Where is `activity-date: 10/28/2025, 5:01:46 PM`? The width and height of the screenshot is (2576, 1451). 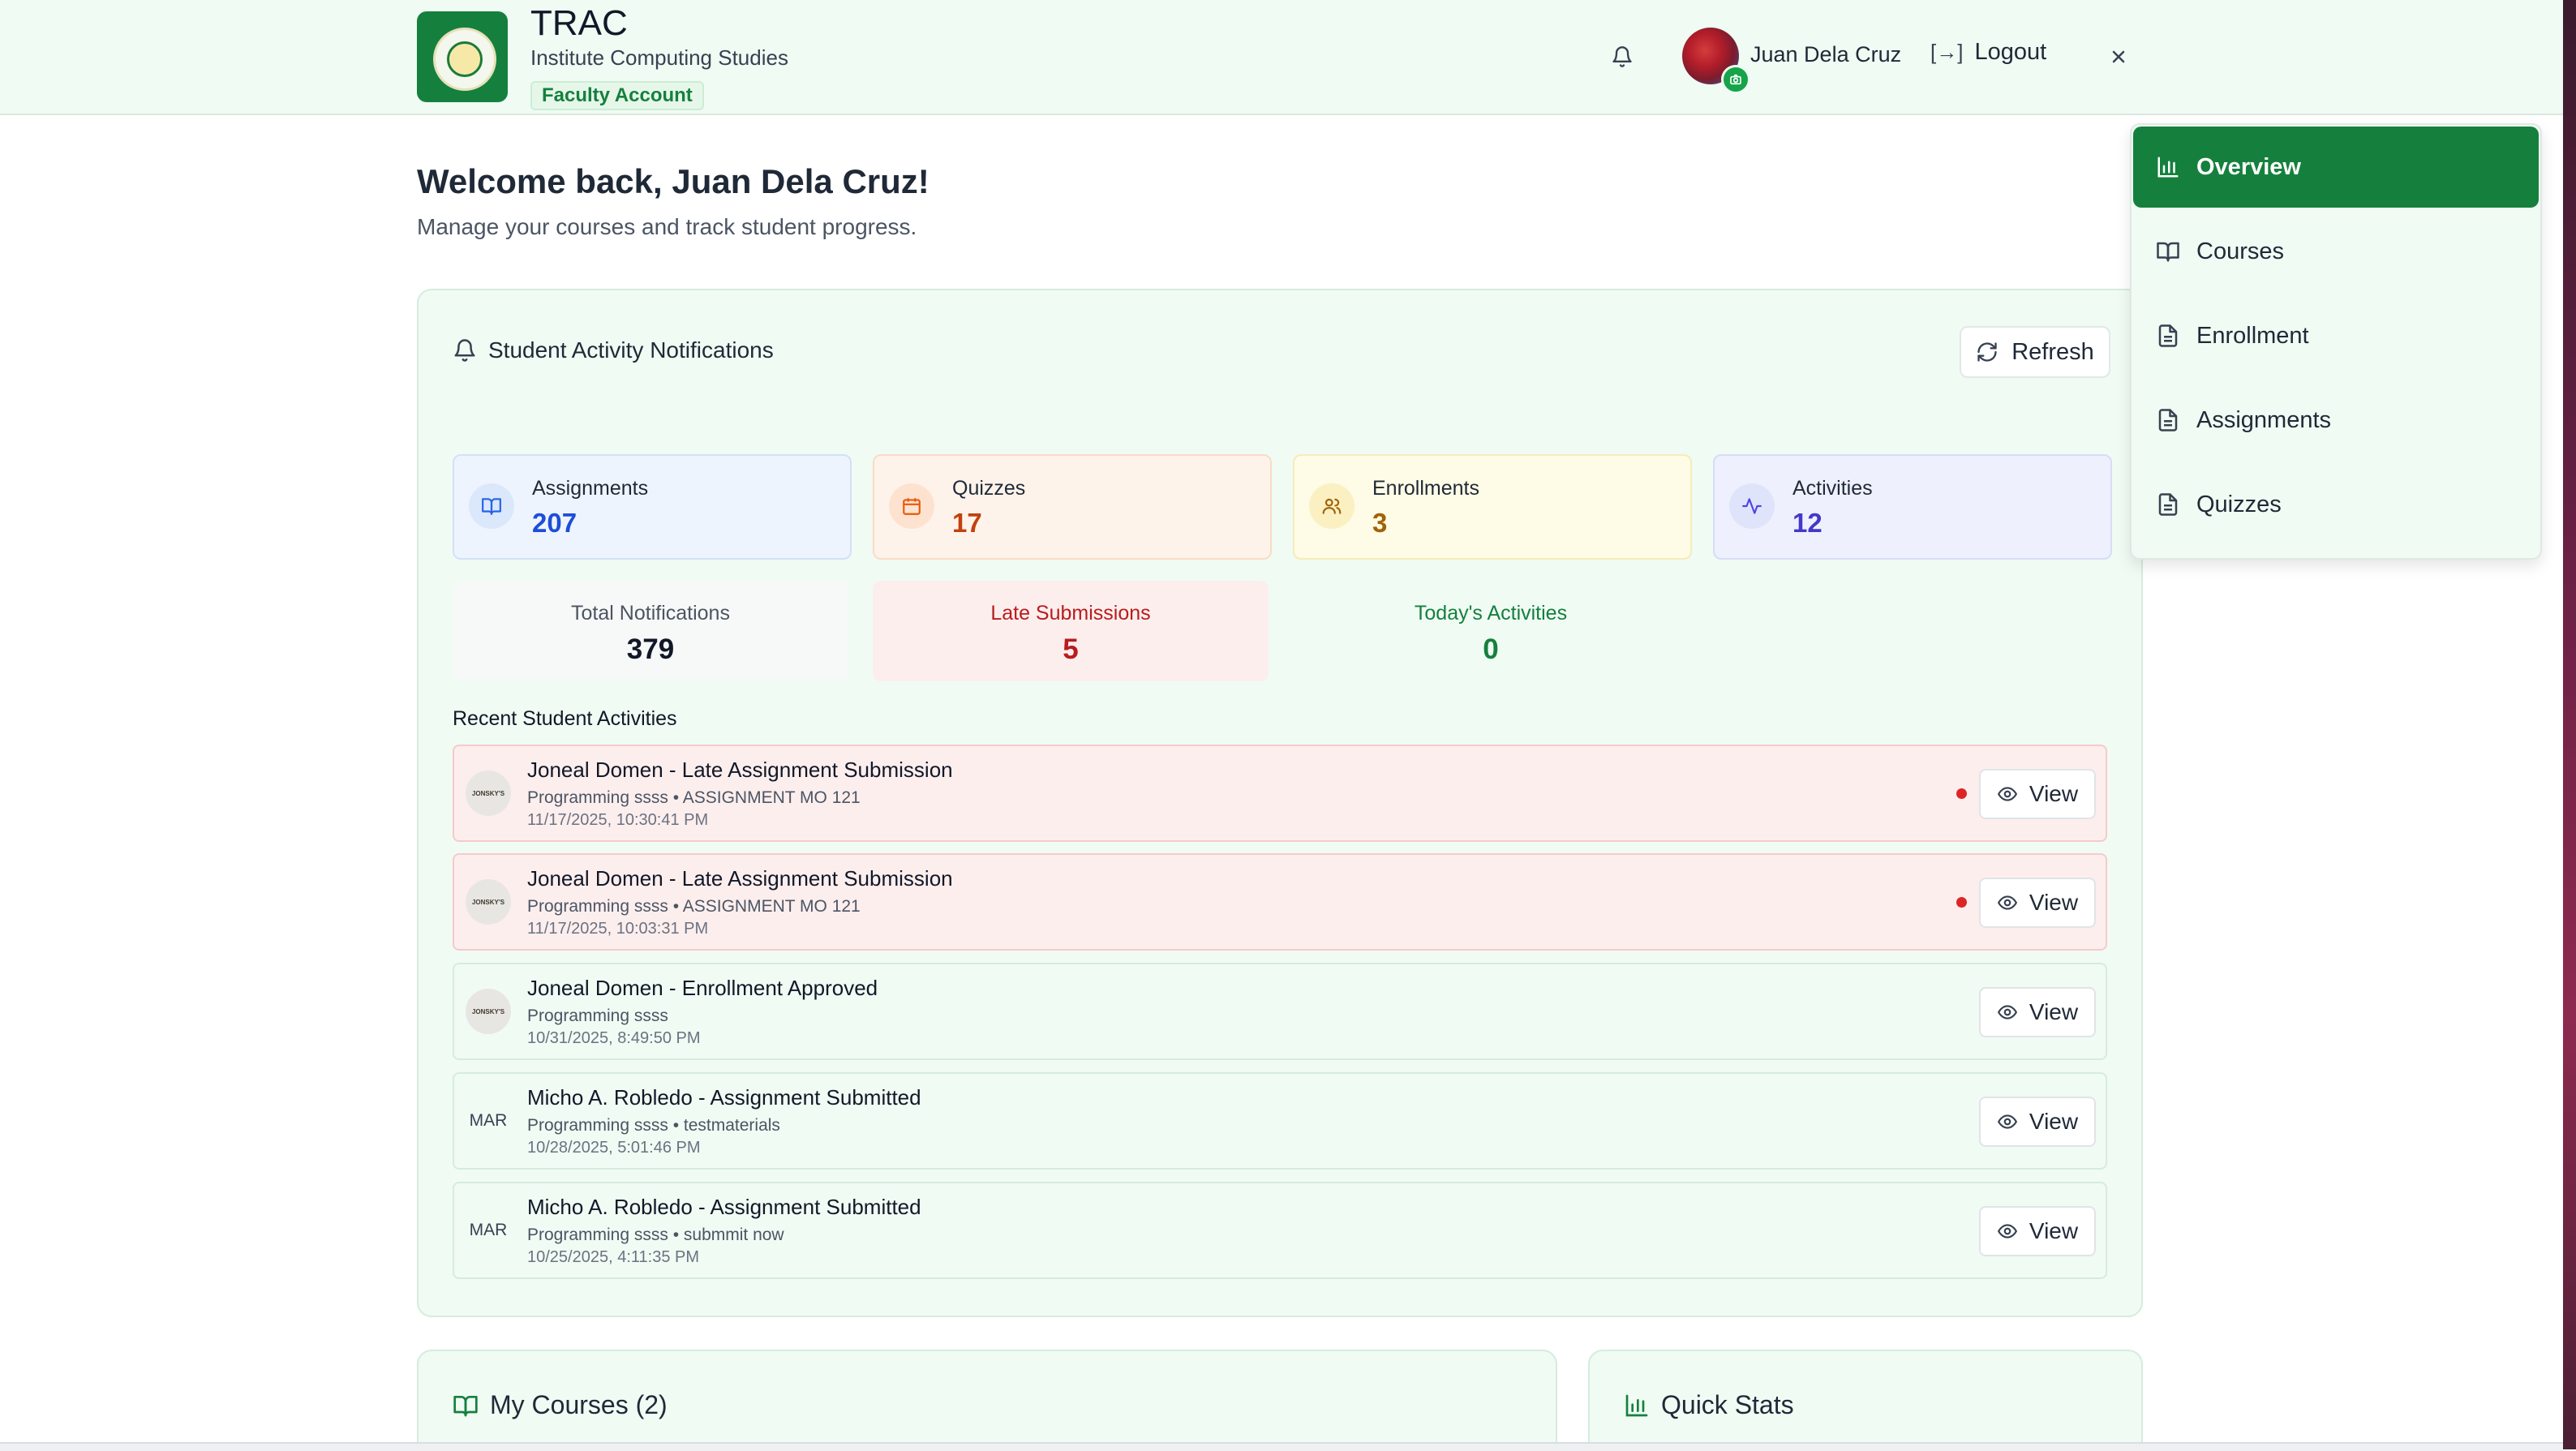
activity-date: 10/28/2025, 5:01:46 PM is located at coordinates (614, 1148).